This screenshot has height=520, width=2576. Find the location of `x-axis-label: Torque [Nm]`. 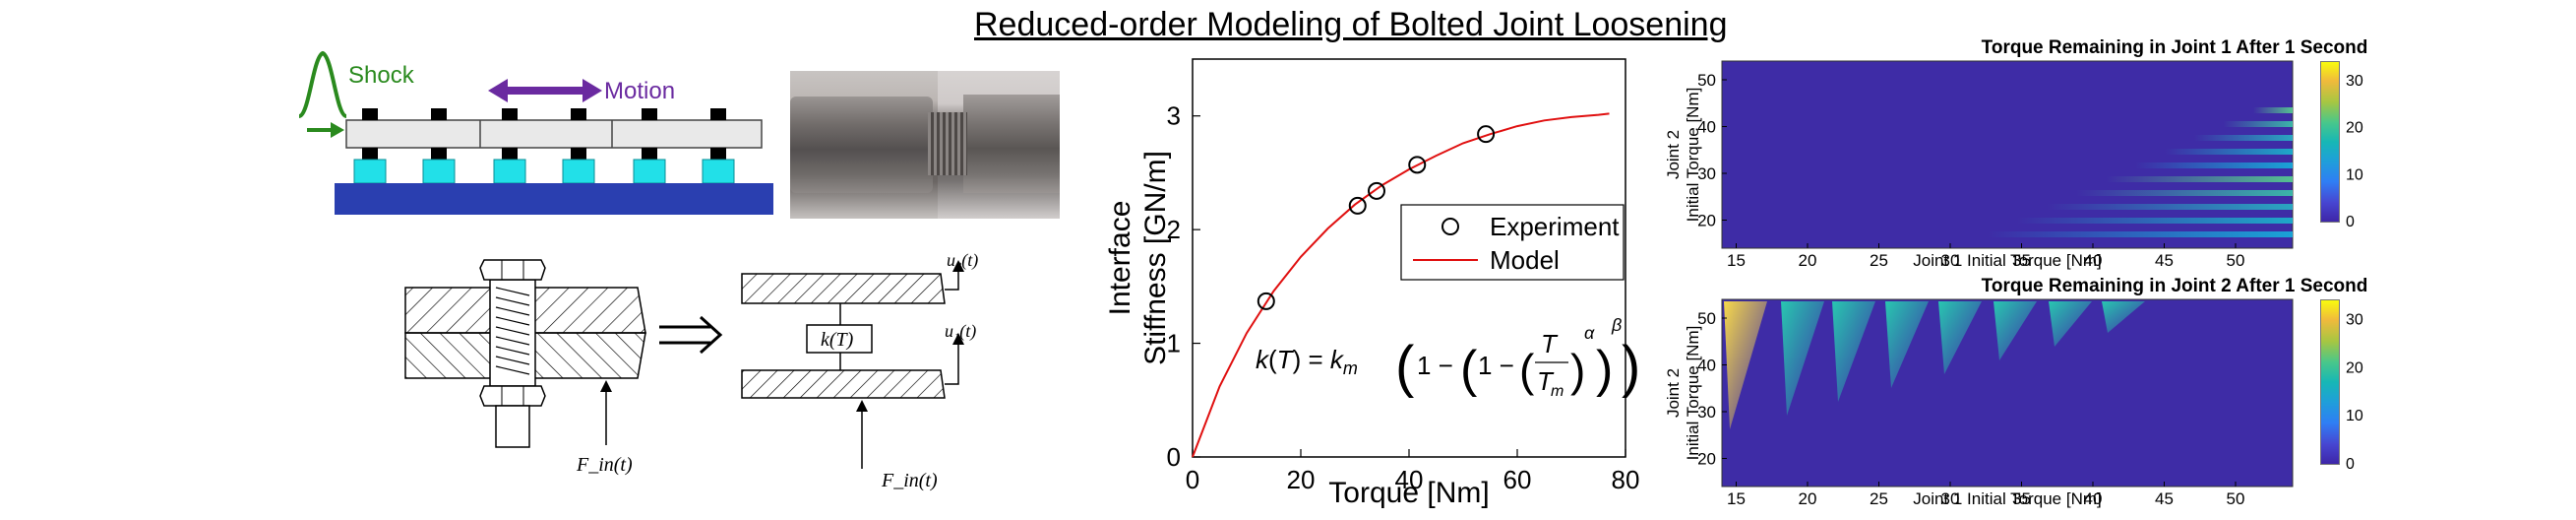

x-axis-label: Torque [Nm] is located at coordinates (1408, 493).